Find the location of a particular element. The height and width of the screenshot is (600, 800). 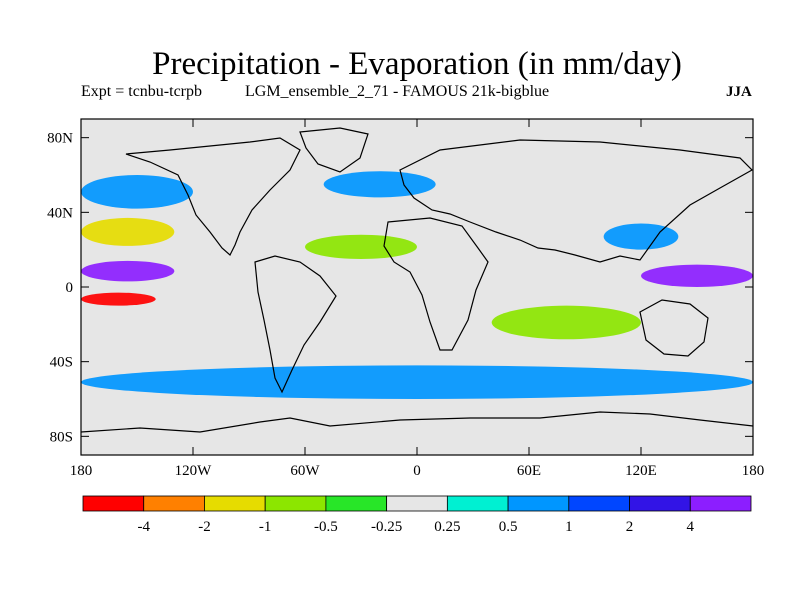

coastline-africa is located at coordinates (436, 284).